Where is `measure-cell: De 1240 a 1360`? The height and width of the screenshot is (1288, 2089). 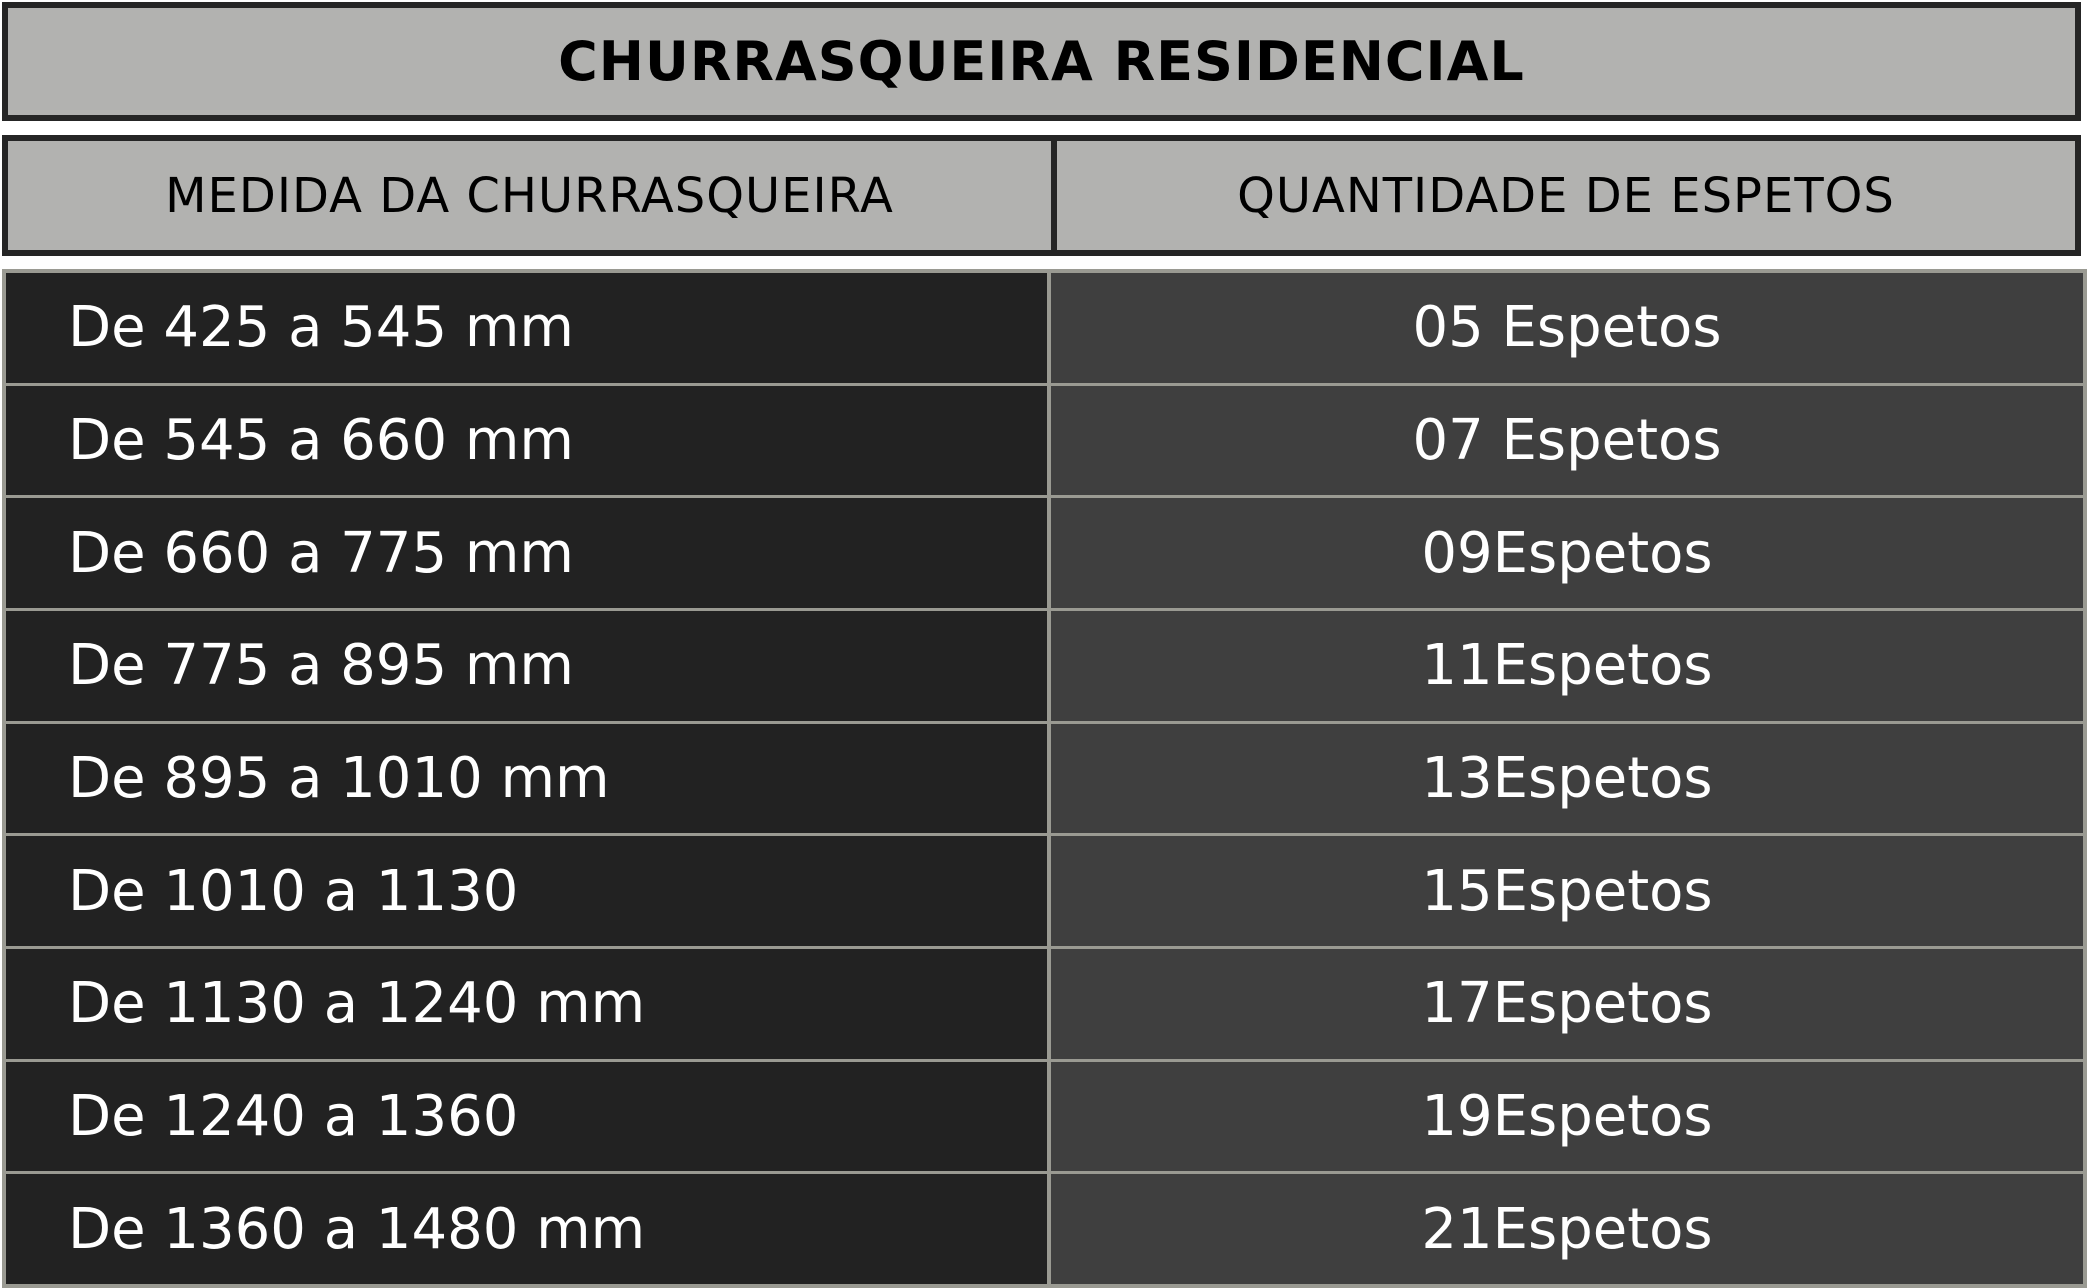
measure-cell: De 1240 a 1360 is located at coordinates (526, 1116).